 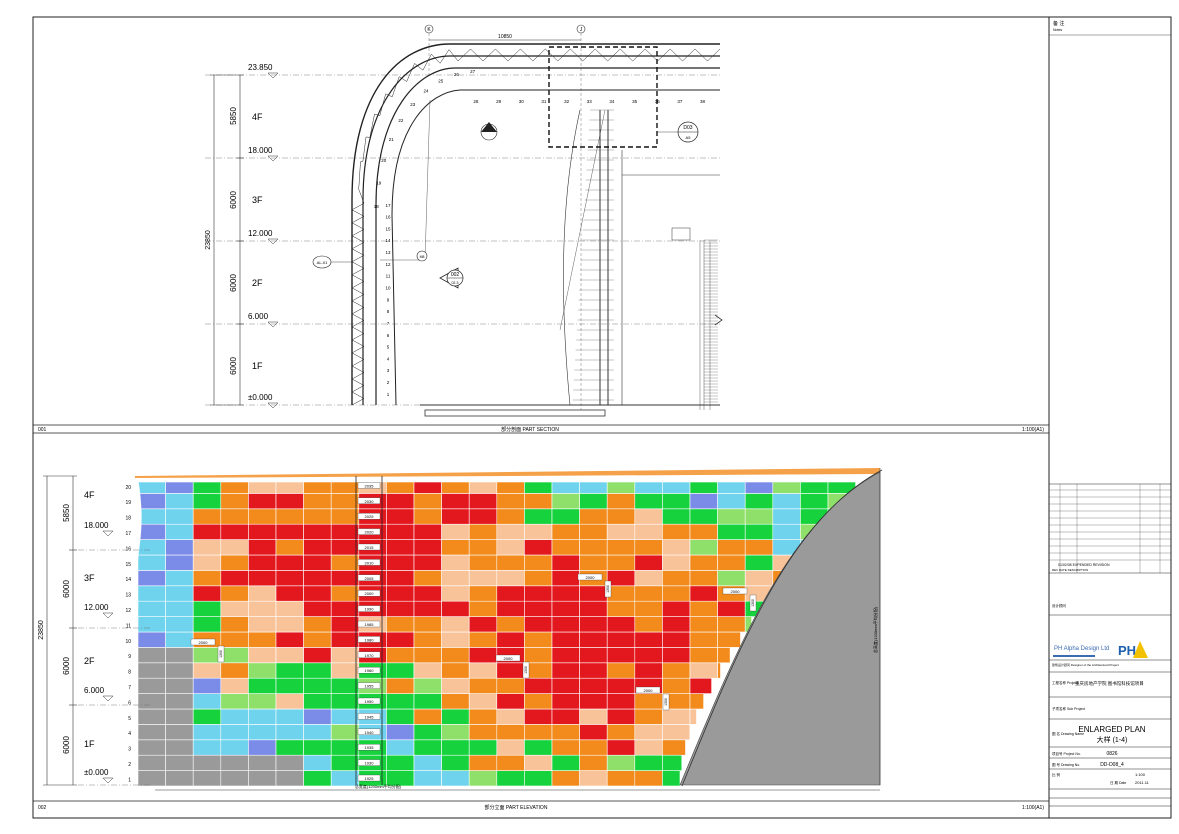 I want to click on drawing-title-cn: 大样 (1-4), so click(x=1112, y=739).